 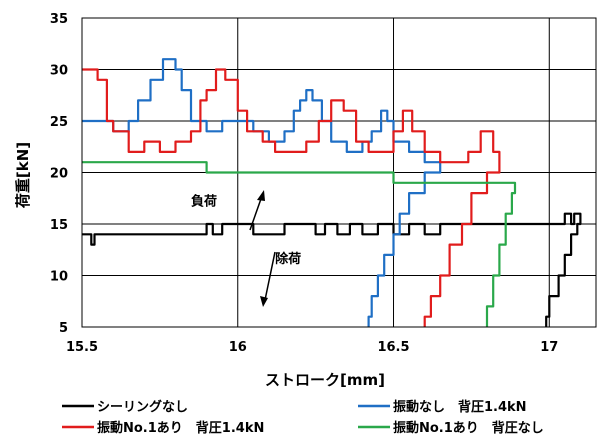 I want to click on y-tick-label: 10, so click(x=59, y=277).